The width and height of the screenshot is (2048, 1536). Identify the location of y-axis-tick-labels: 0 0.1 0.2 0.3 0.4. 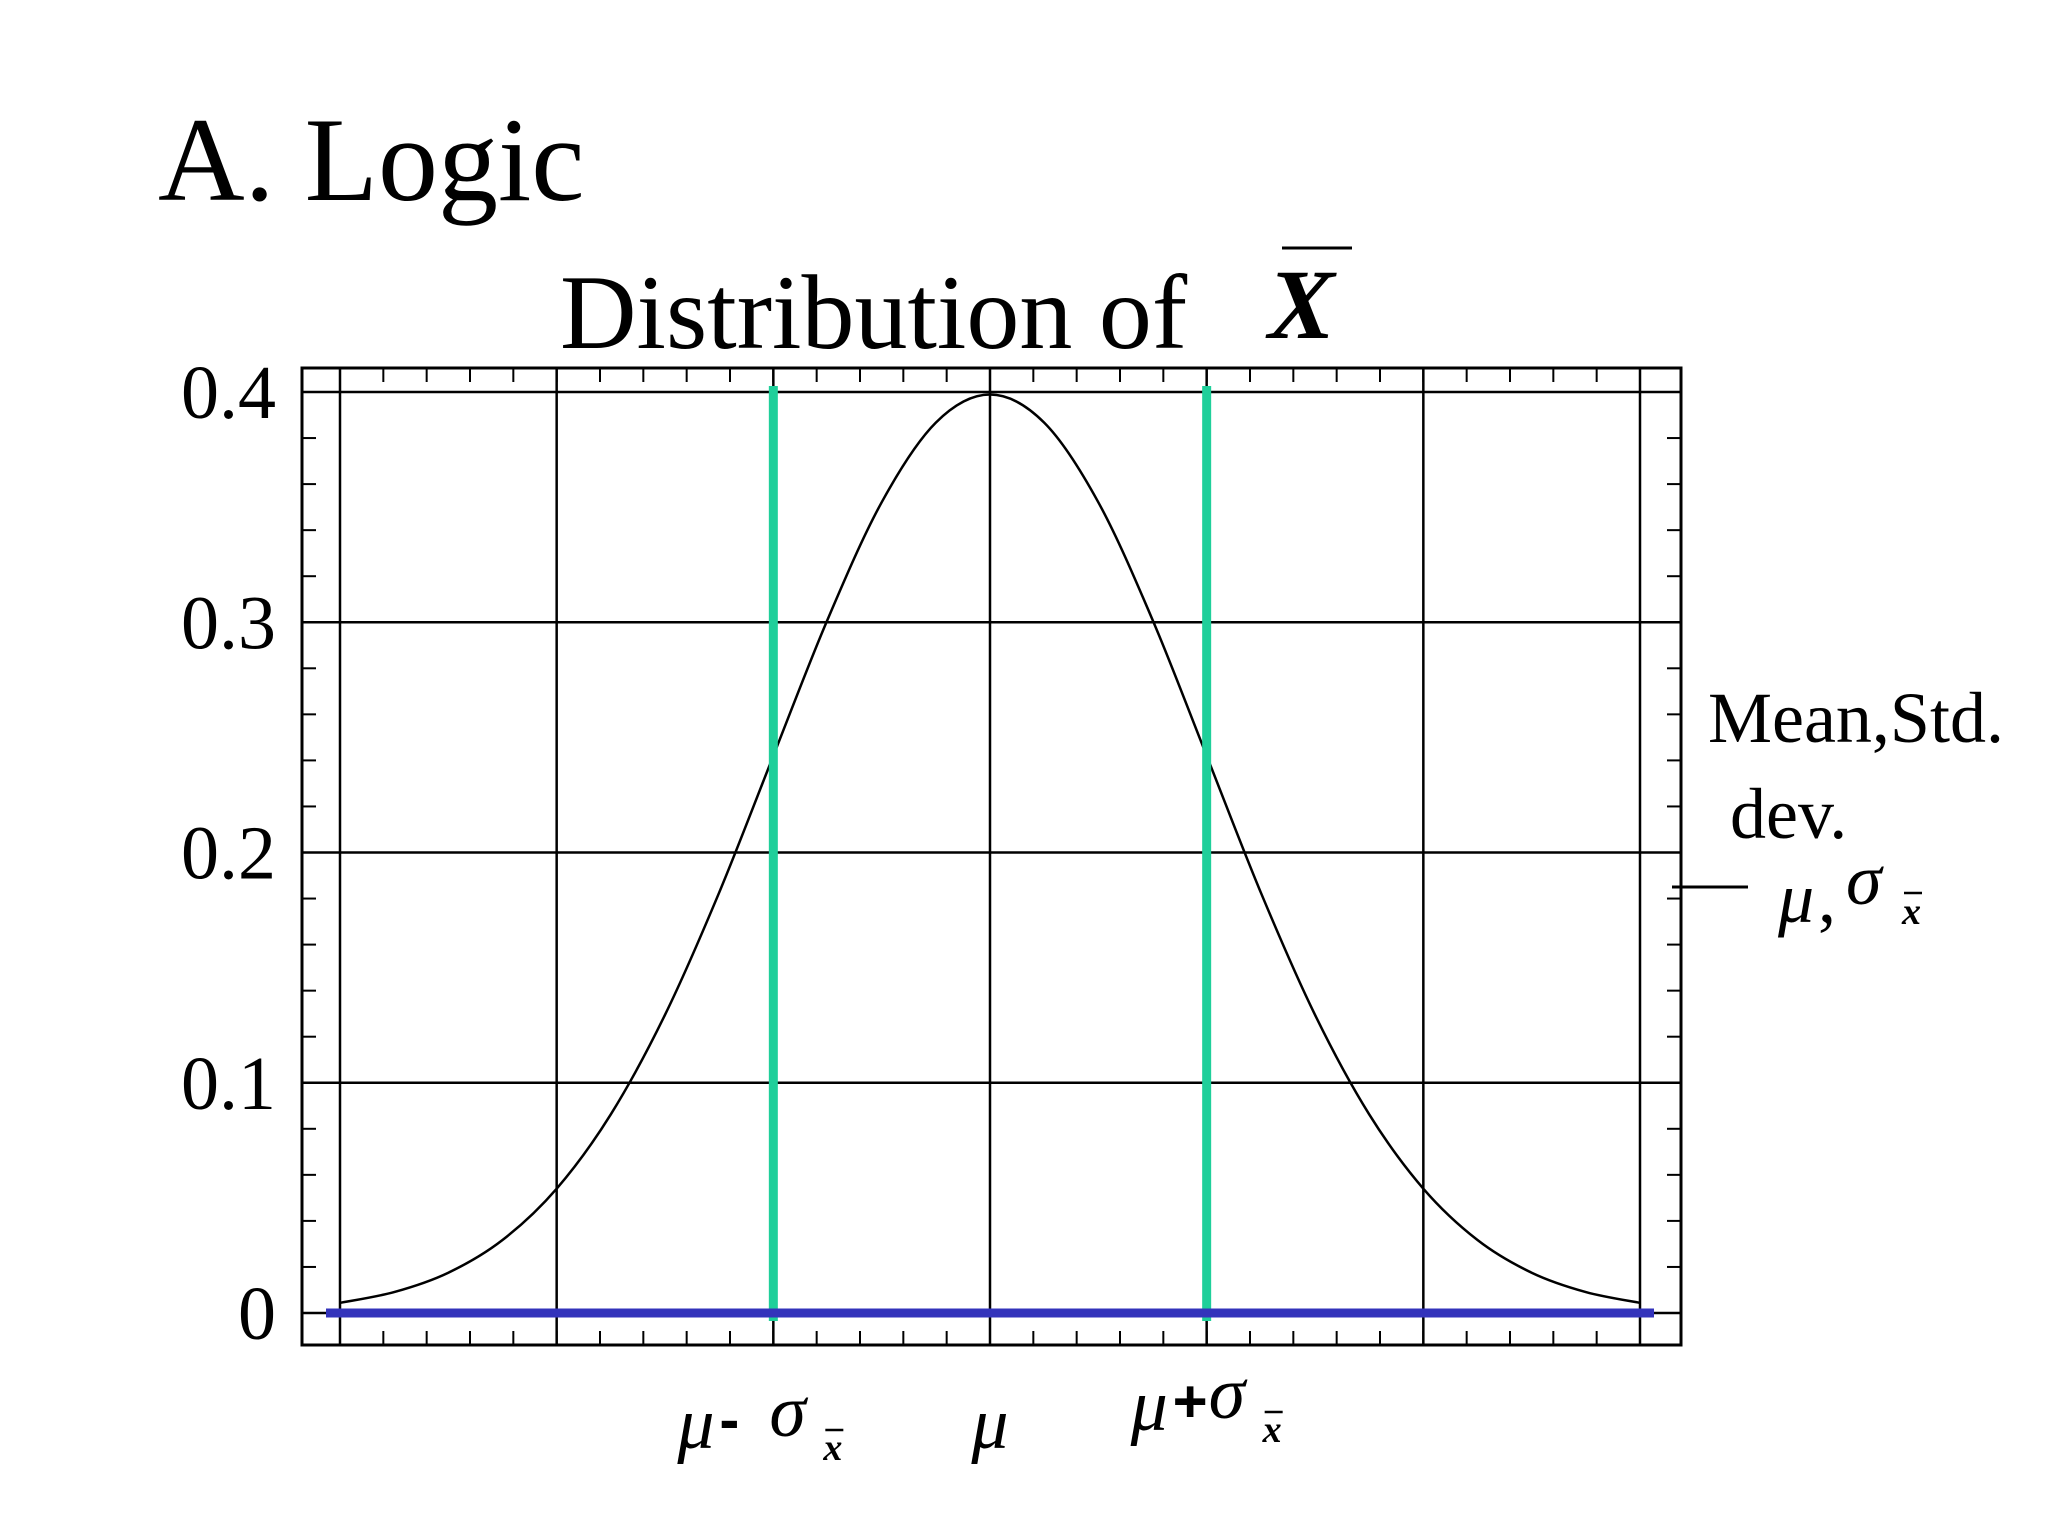
(228, 853).